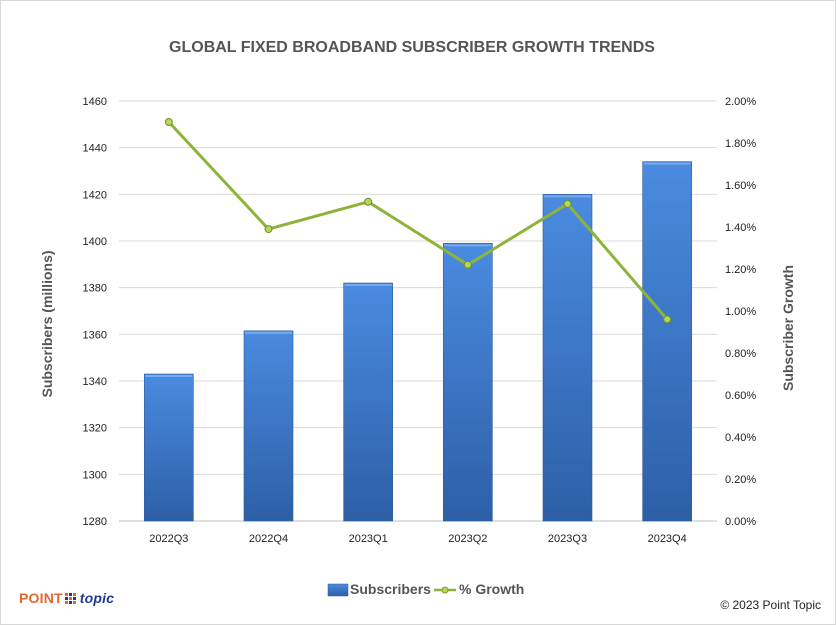 The image size is (836, 626). I want to click on y-tick-label: 1360, so click(95, 335).